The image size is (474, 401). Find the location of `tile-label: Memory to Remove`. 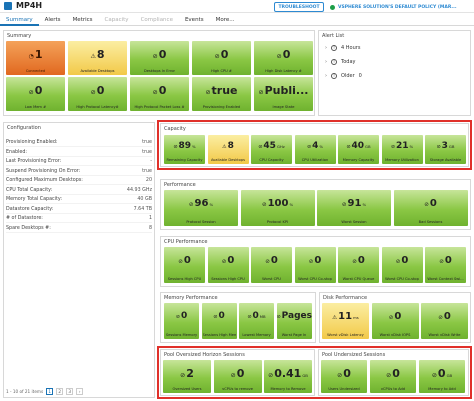

tile-label: Memory to Remove is located at coordinates (288, 389).